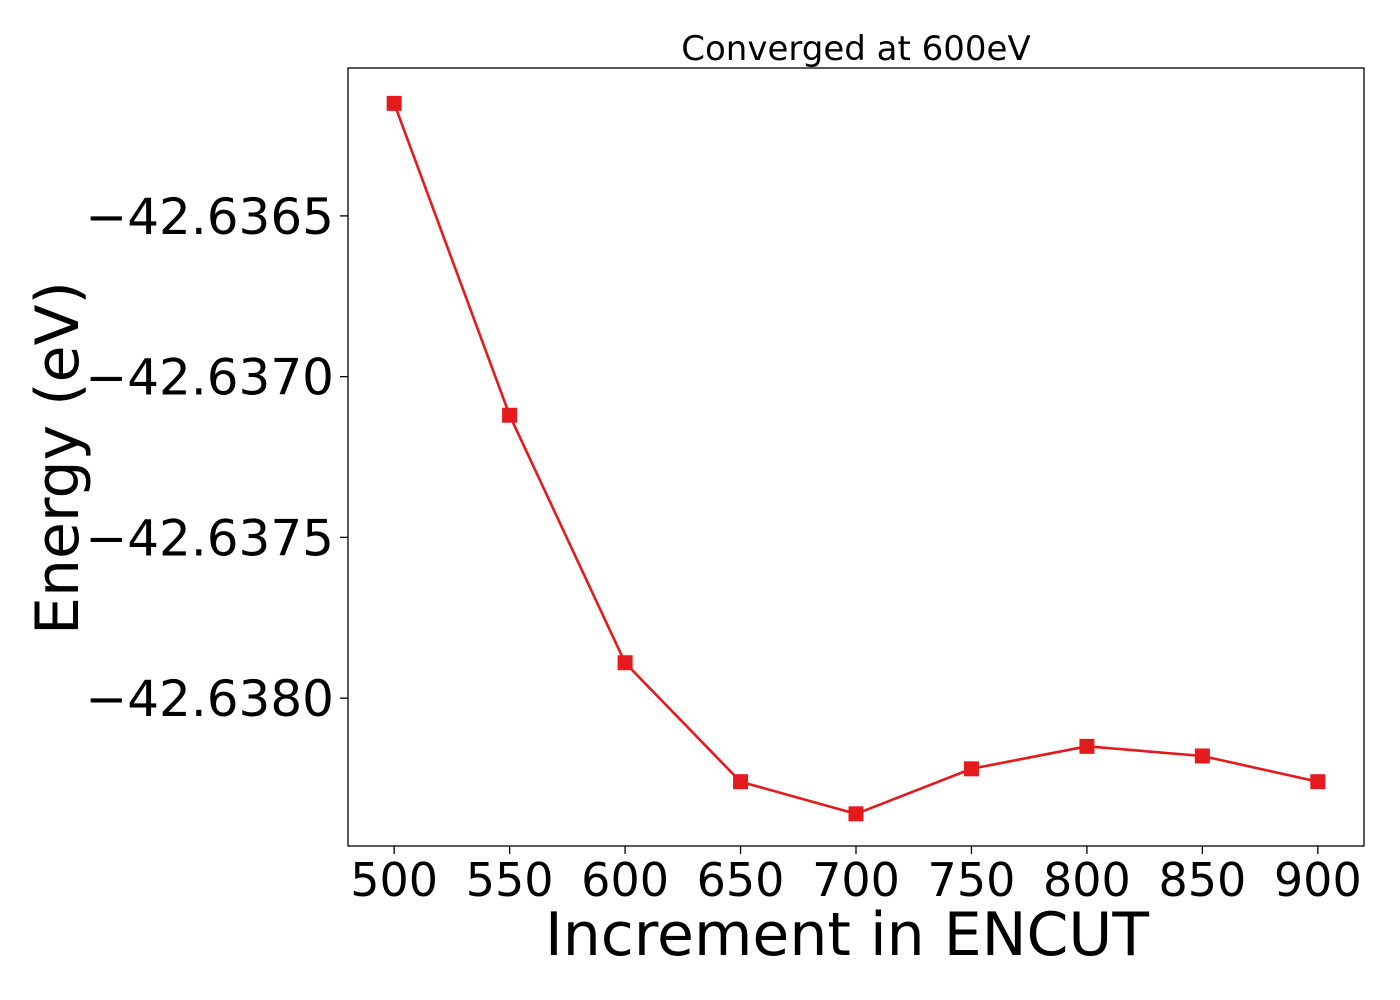  I want to click on y-axis-ticks: −42.6365 −42.6370 −42.6375 −42.6380, so click(216, 458).